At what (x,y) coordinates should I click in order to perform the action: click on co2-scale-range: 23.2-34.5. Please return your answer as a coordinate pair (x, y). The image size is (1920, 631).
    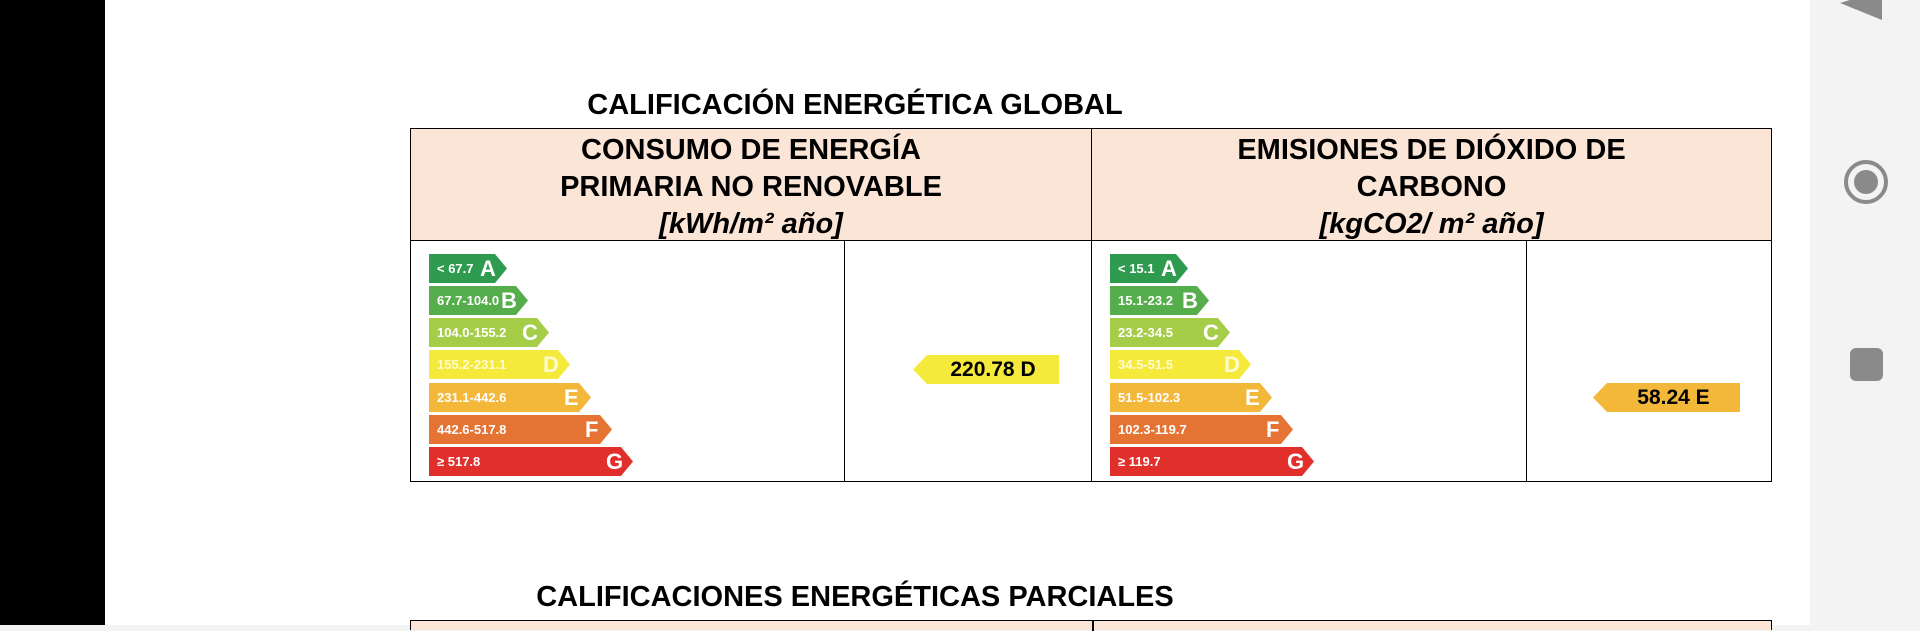
    Looking at the image, I should click on (1145, 333).